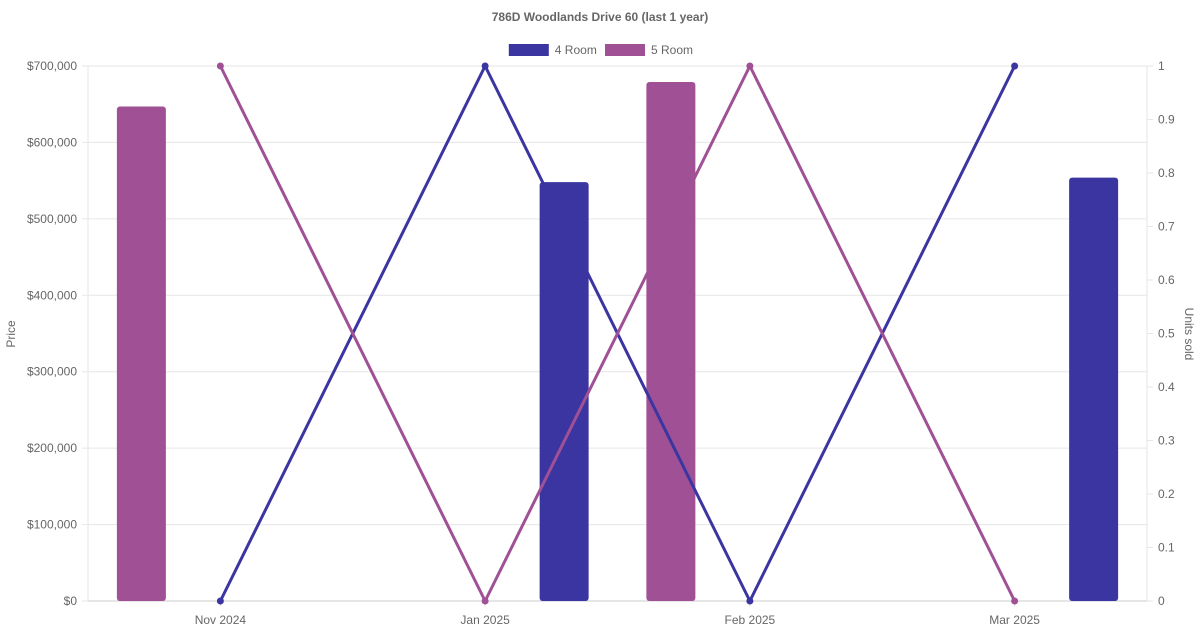 The image size is (1200, 635). What do you see at coordinates (600, 50) in the screenshot?
I see `legend: 4 Room 5 Room` at bounding box center [600, 50].